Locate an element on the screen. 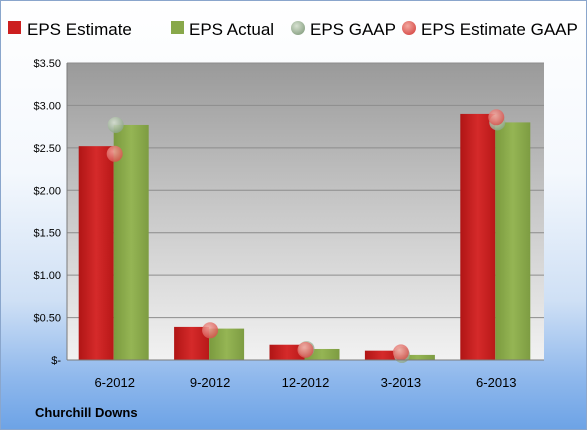 This screenshot has width=587, height=430. company-name: Churchill Downs is located at coordinates (86, 412).